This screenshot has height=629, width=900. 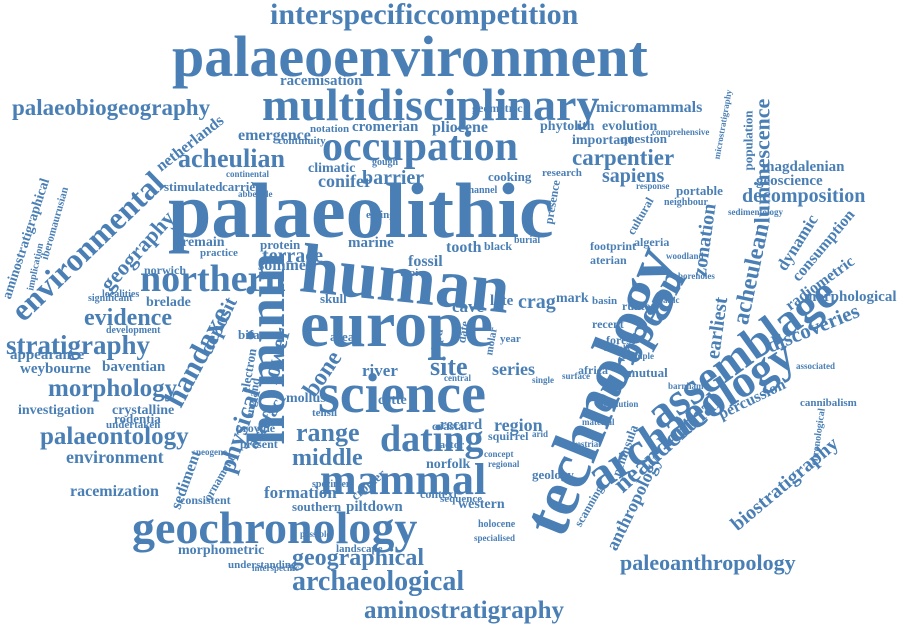 What do you see at coordinates (300, 492) in the screenshot?
I see `cloud-word: formation` at bounding box center [300, 492].